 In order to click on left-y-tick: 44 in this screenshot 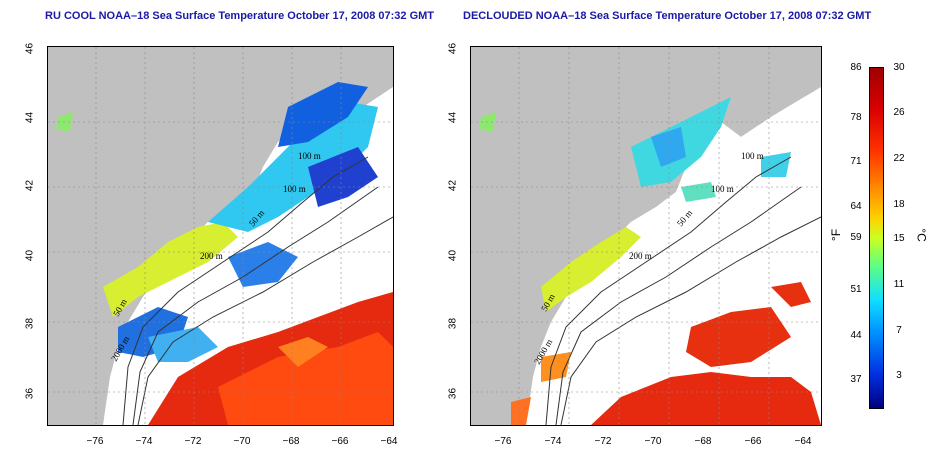, I will do `click(30, 117)`.